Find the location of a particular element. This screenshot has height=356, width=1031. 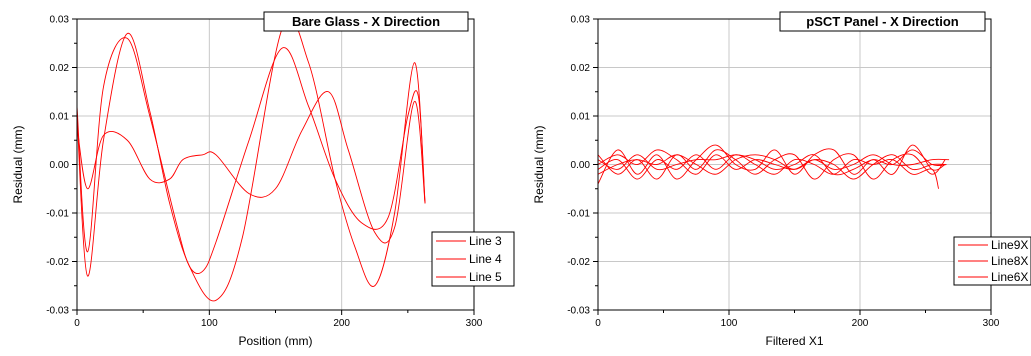

chart-title: pSCT Panel - X Direction is located at coordinates (882, 21).